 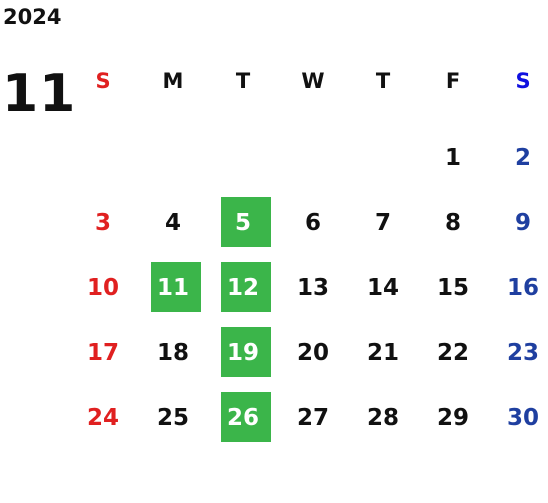 What do you see at coordinates (522, 157) in the screenshot?
I see `day-number: 2` at bounding box center [522, 157].